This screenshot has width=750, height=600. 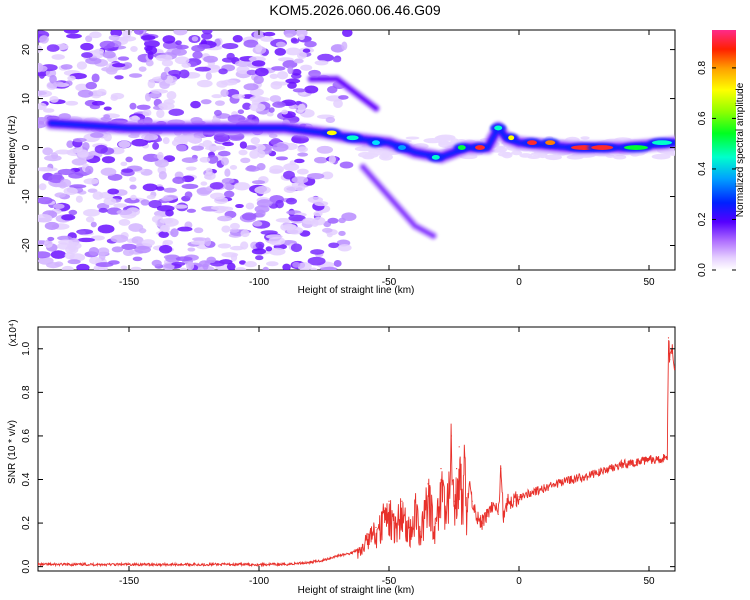 I want to click on snr-ylabel: SNR (10 * v/v), so click(x=12, y=452).